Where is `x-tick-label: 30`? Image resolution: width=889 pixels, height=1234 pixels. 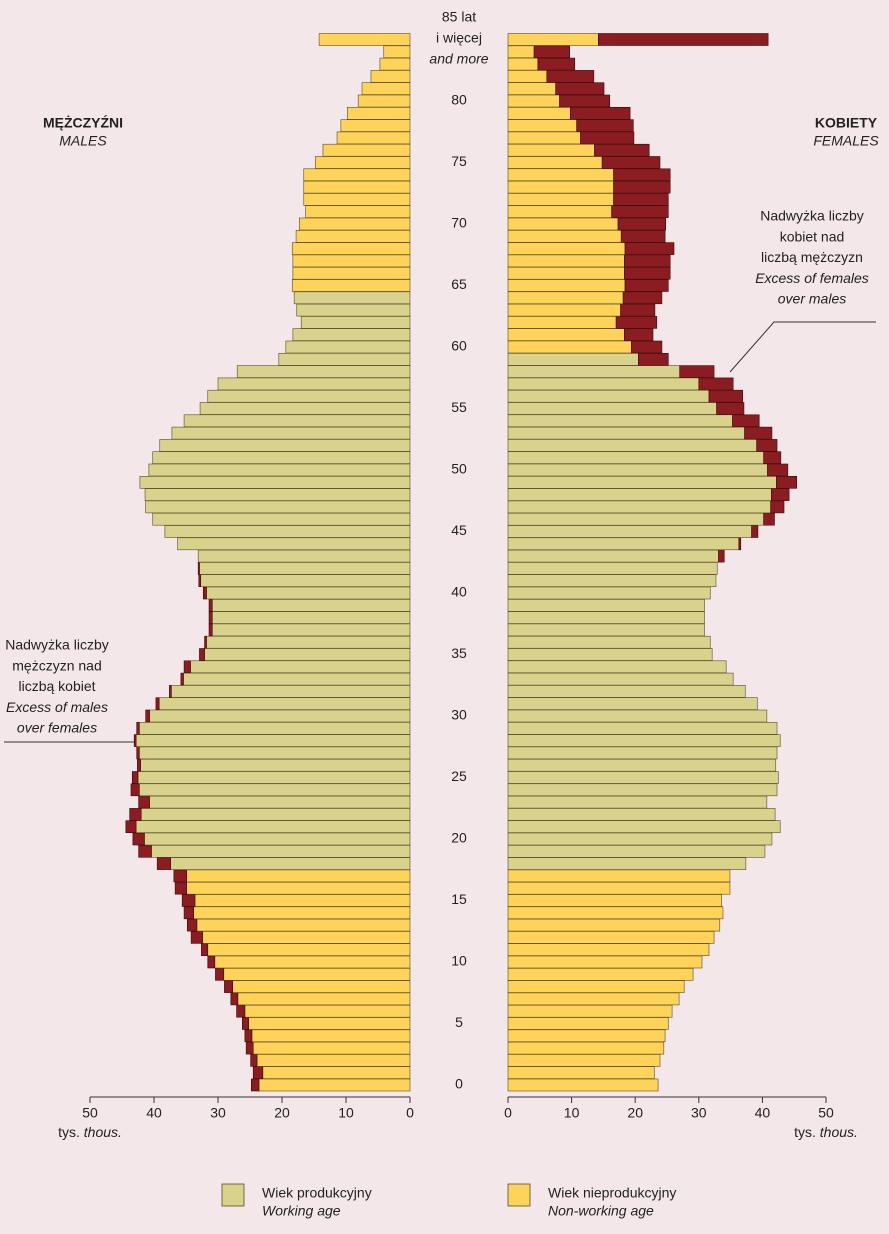 x-tick-label: 30 is located at coordinates (218, 1113).